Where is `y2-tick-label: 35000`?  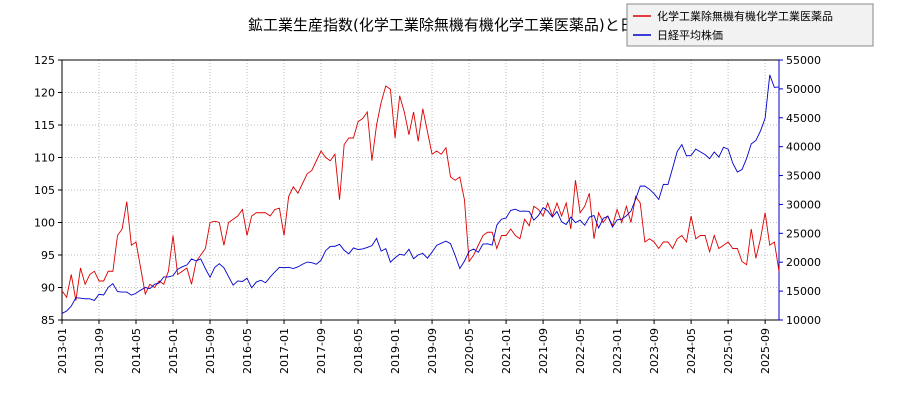
y2-tick-label: 35000 is located at coordinates (803, 176).